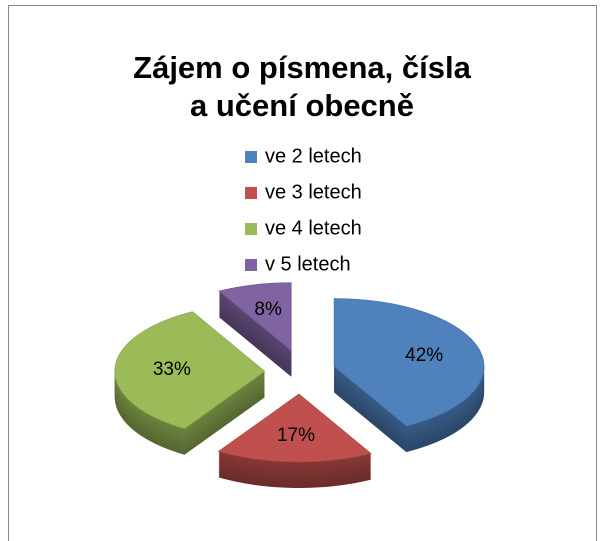 The width and height of the screenshot is (606, 541). I want to click on data-label: 33%, so click(172, 369).